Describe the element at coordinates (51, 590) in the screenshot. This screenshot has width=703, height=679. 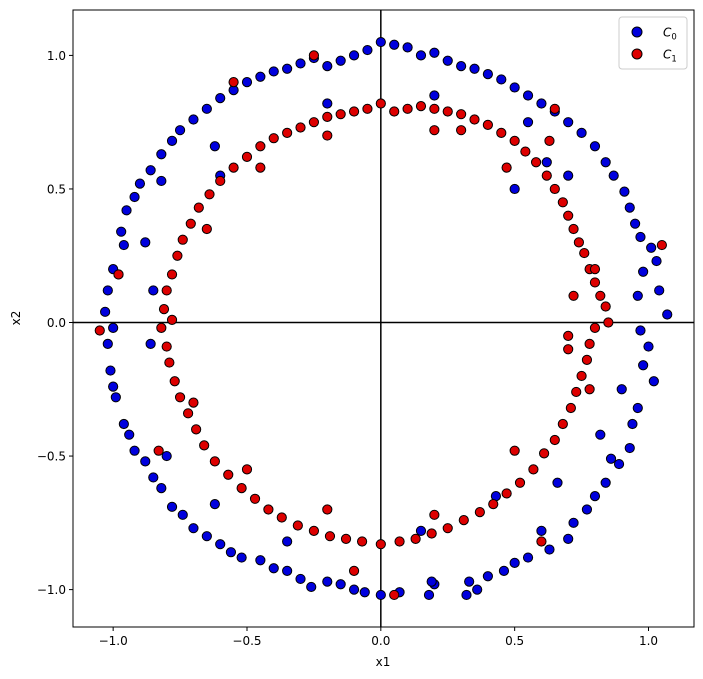
I see `y-tick-label: −1.0` at that location.